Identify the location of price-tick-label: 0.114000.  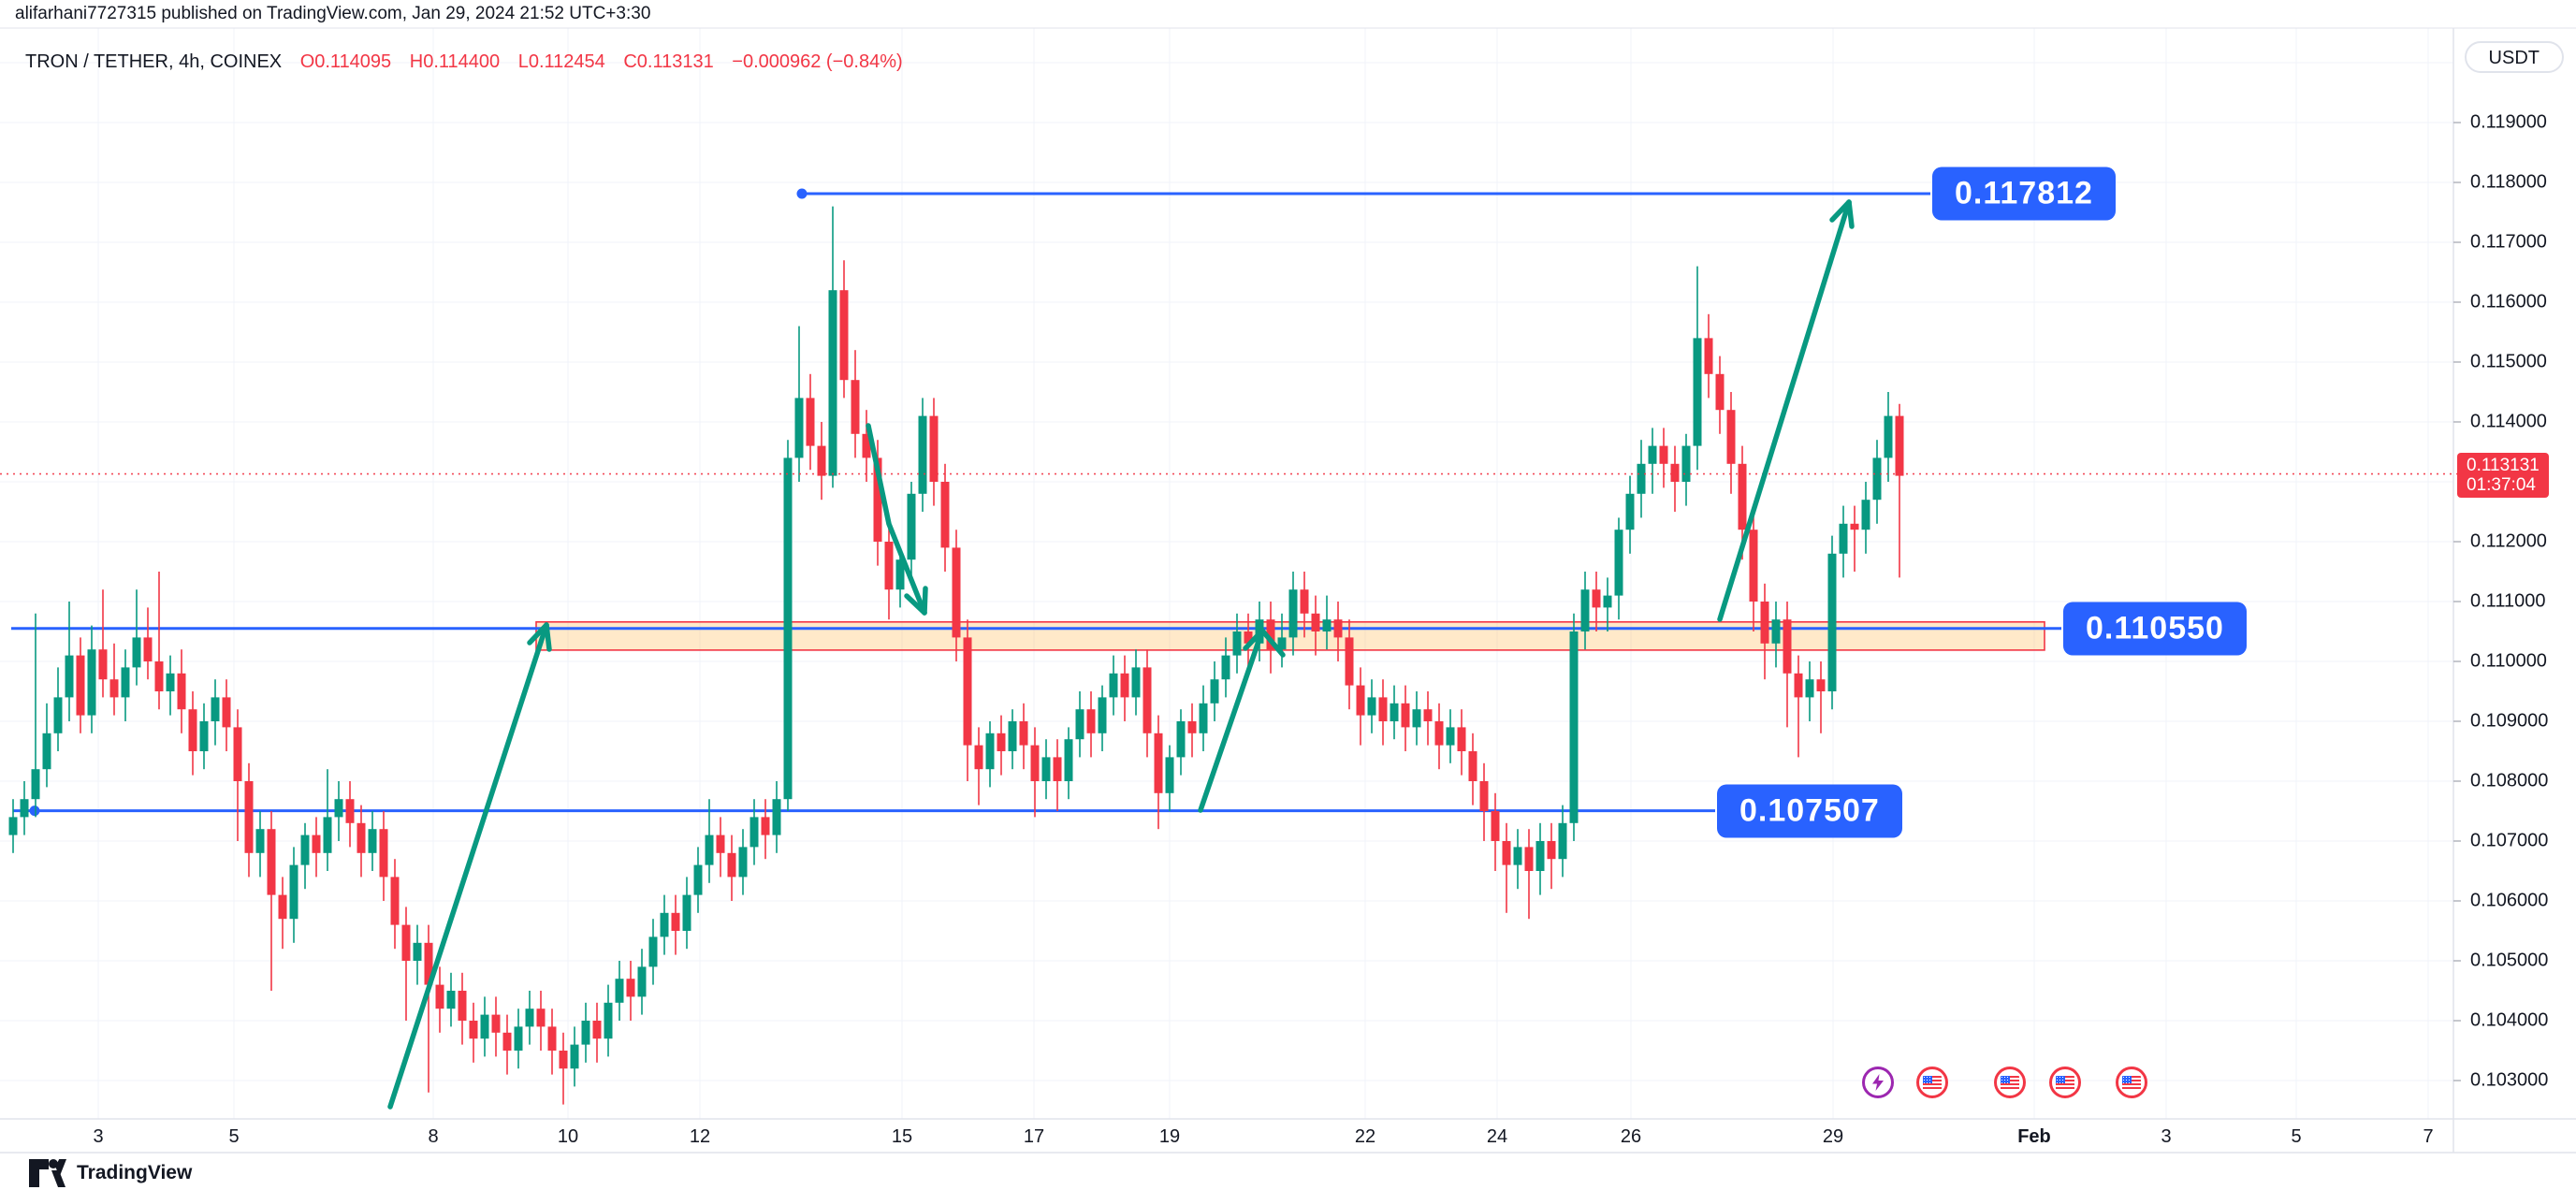
(2508, 421).